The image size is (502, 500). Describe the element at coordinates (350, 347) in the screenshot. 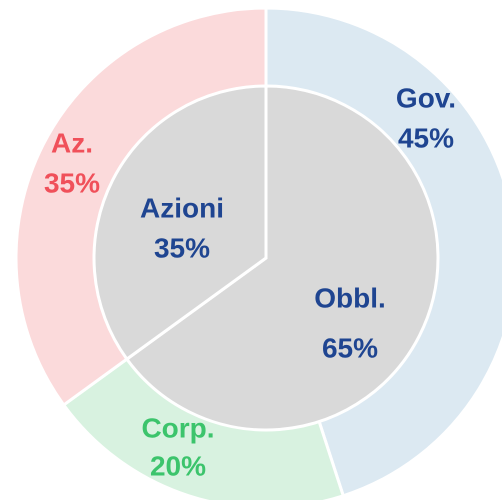

I see `value-label: 65%` at that location.